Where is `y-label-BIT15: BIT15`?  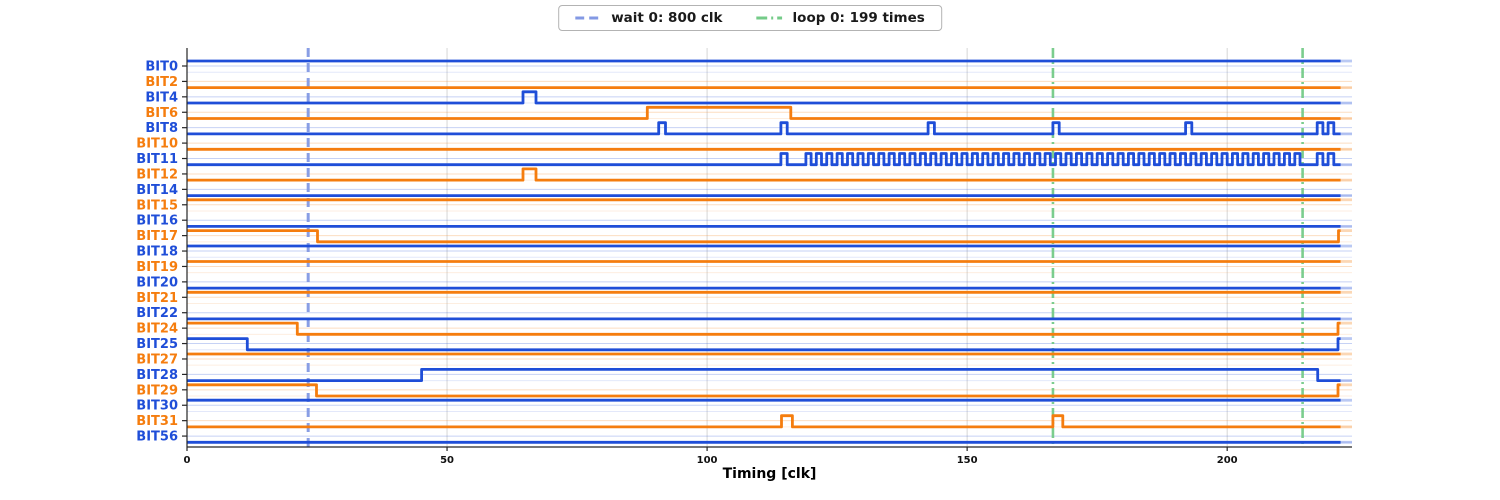
y-label-BIT15: BIT15 is located at coordinates (157, 205).